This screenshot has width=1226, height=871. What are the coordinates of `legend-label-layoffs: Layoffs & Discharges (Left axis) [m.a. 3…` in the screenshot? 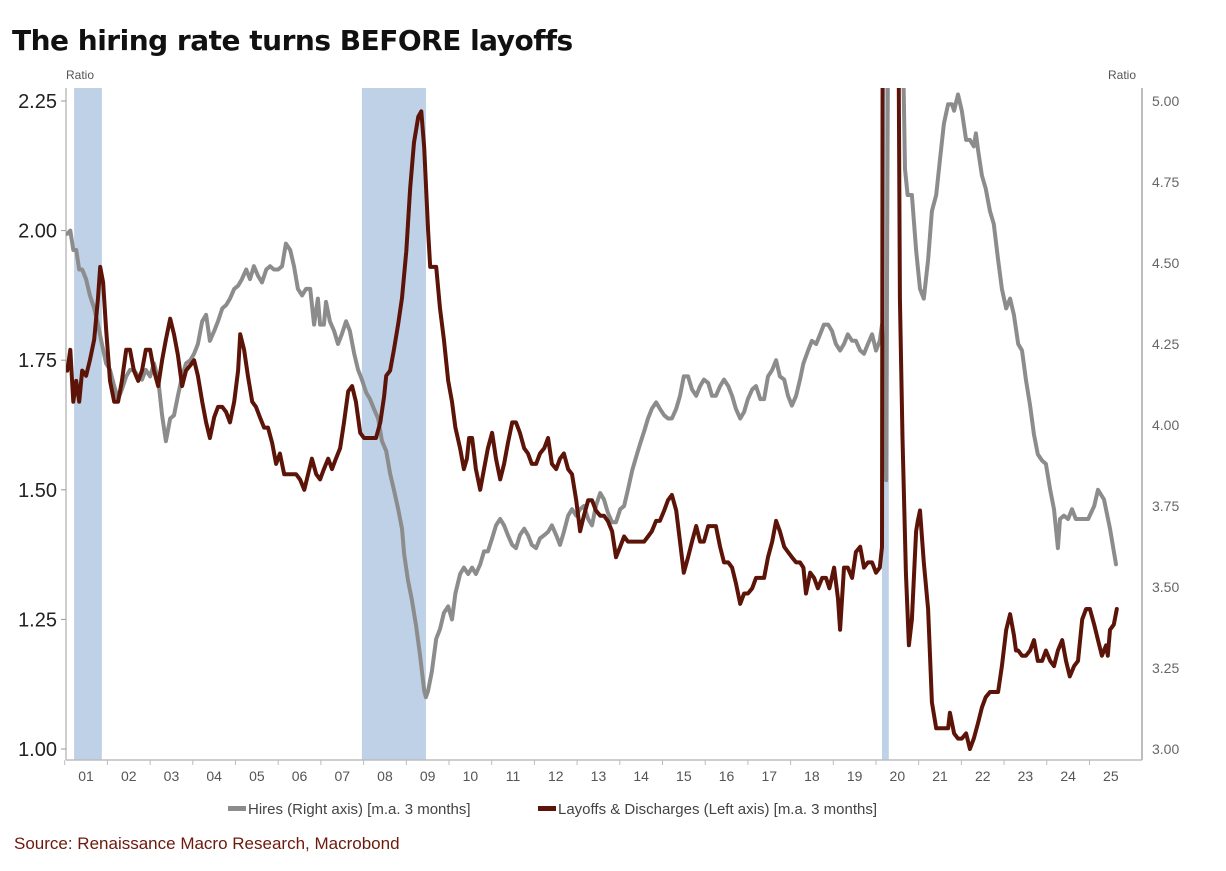 It's located at (717, 809).